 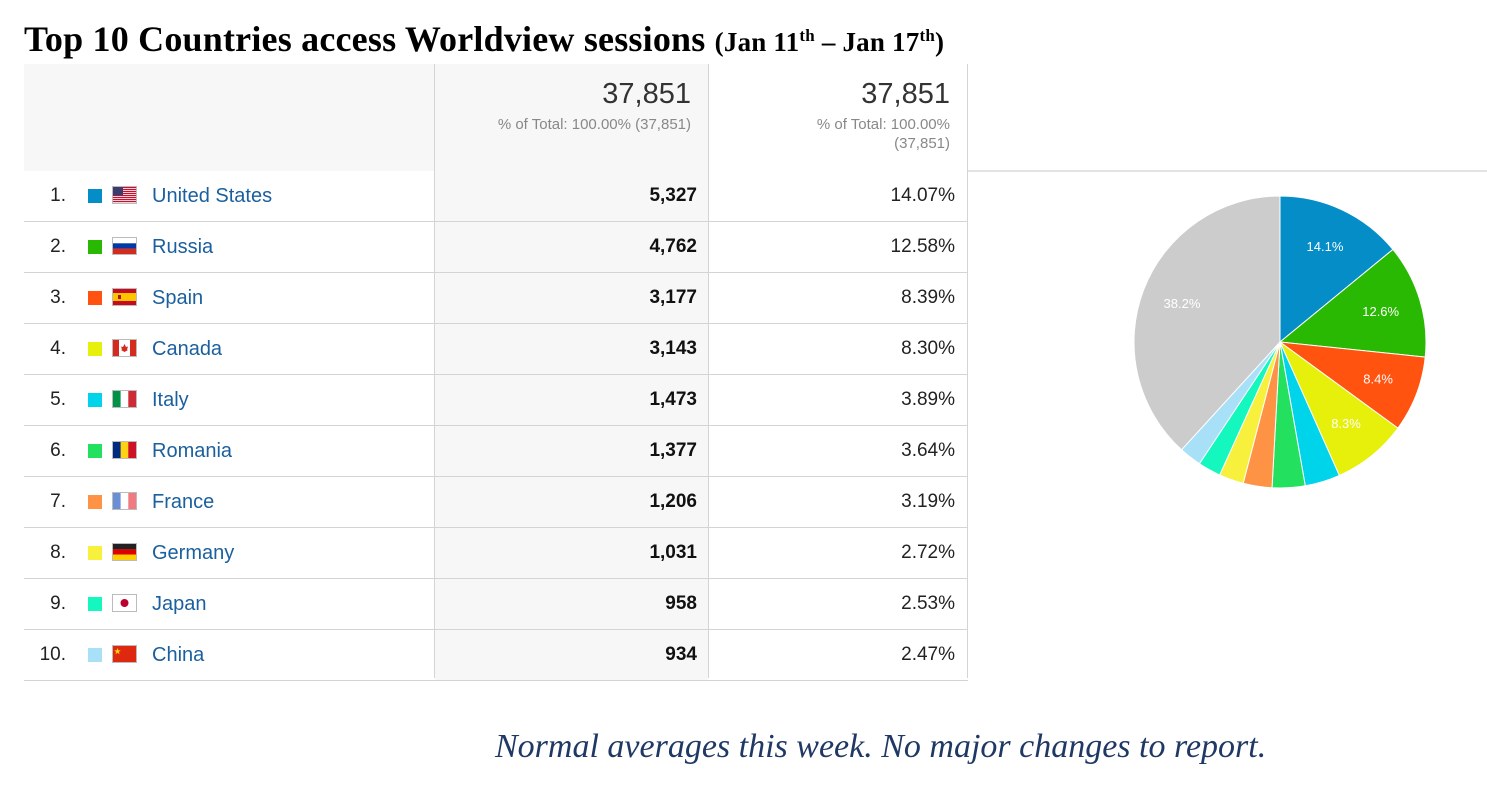 I want to click on pie-slice-label: 8.3%, so click(x=1346, y=423).